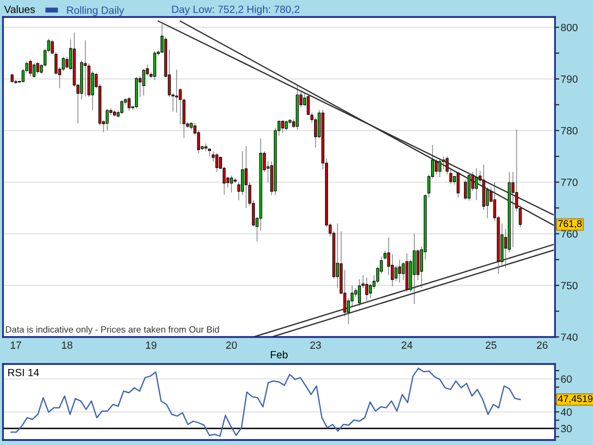 The width and height of the screenshot is (593, 445). What do you see at coordinates (112, 330) in the screenshot?
I see `annotation: Data is indicative only - Prices are taken from Our Bid` at bounding box center [112, 330].